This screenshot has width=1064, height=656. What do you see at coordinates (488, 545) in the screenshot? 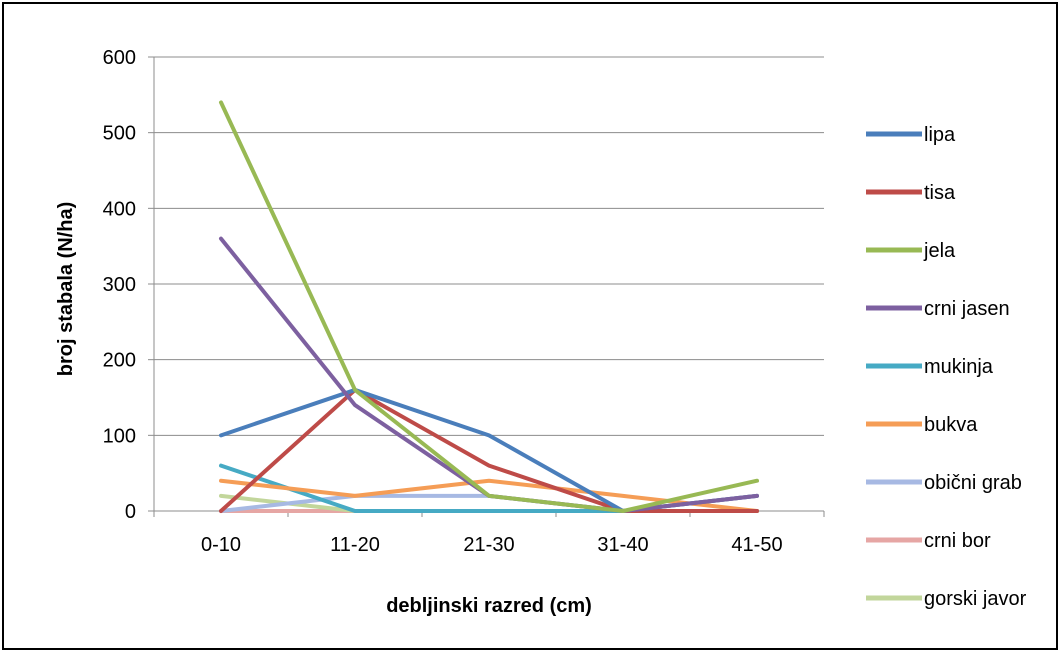
I see `x-tick-label: 21-30` at bounding box center [488, 545].